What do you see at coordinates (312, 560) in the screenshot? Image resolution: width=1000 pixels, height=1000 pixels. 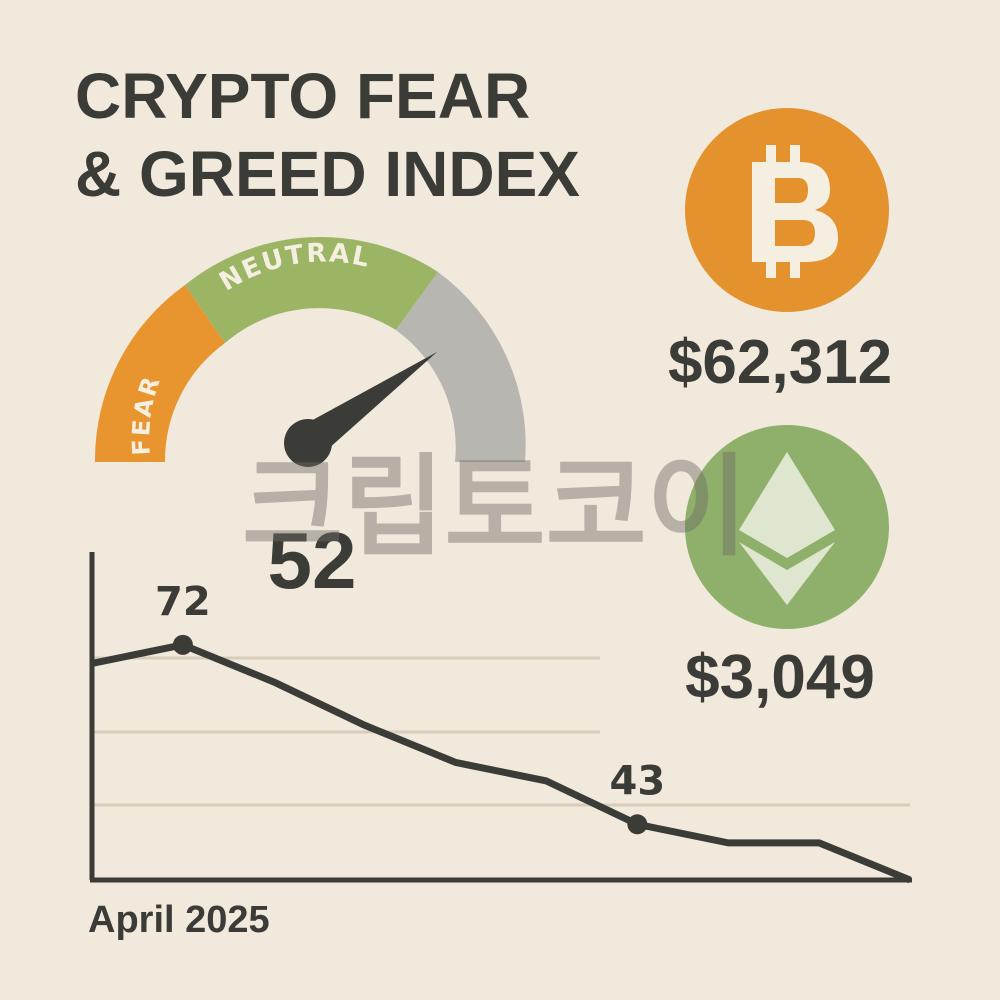 I see `gauge-value: 52` at bounding box center [312, 560].